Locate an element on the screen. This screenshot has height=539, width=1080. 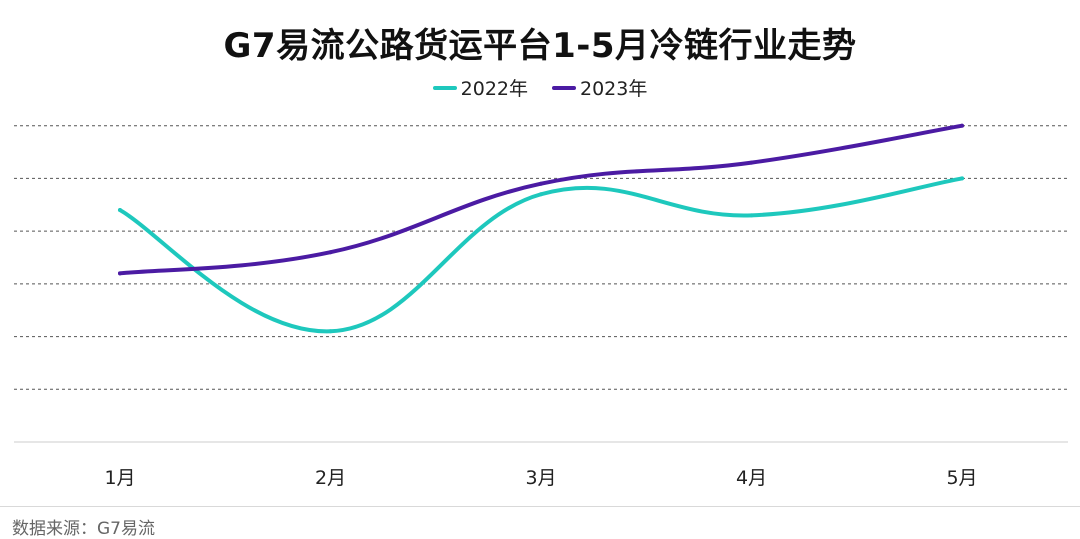
source-divider is located at coordinates (540, 506).